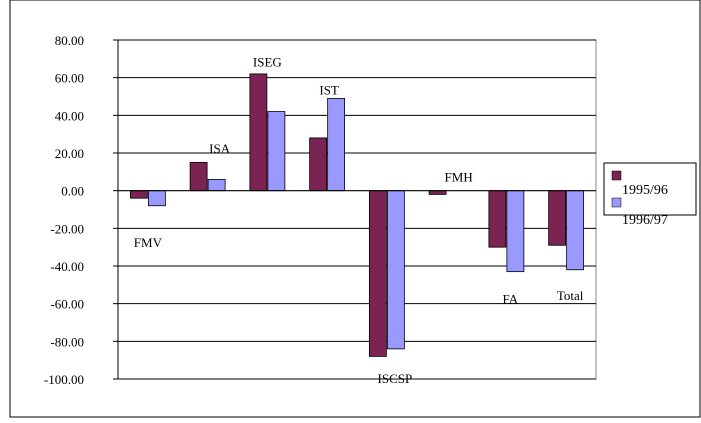  I want to click on y-tick-label: 0.00, so click(72, 191).